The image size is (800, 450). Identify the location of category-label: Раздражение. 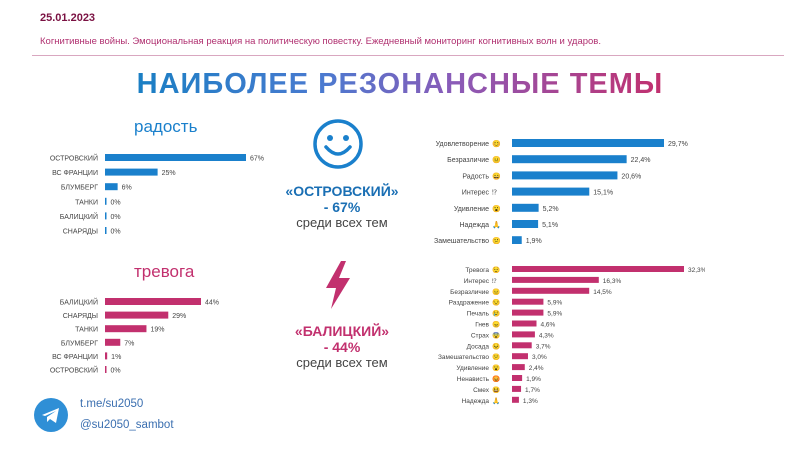
(469, 303).